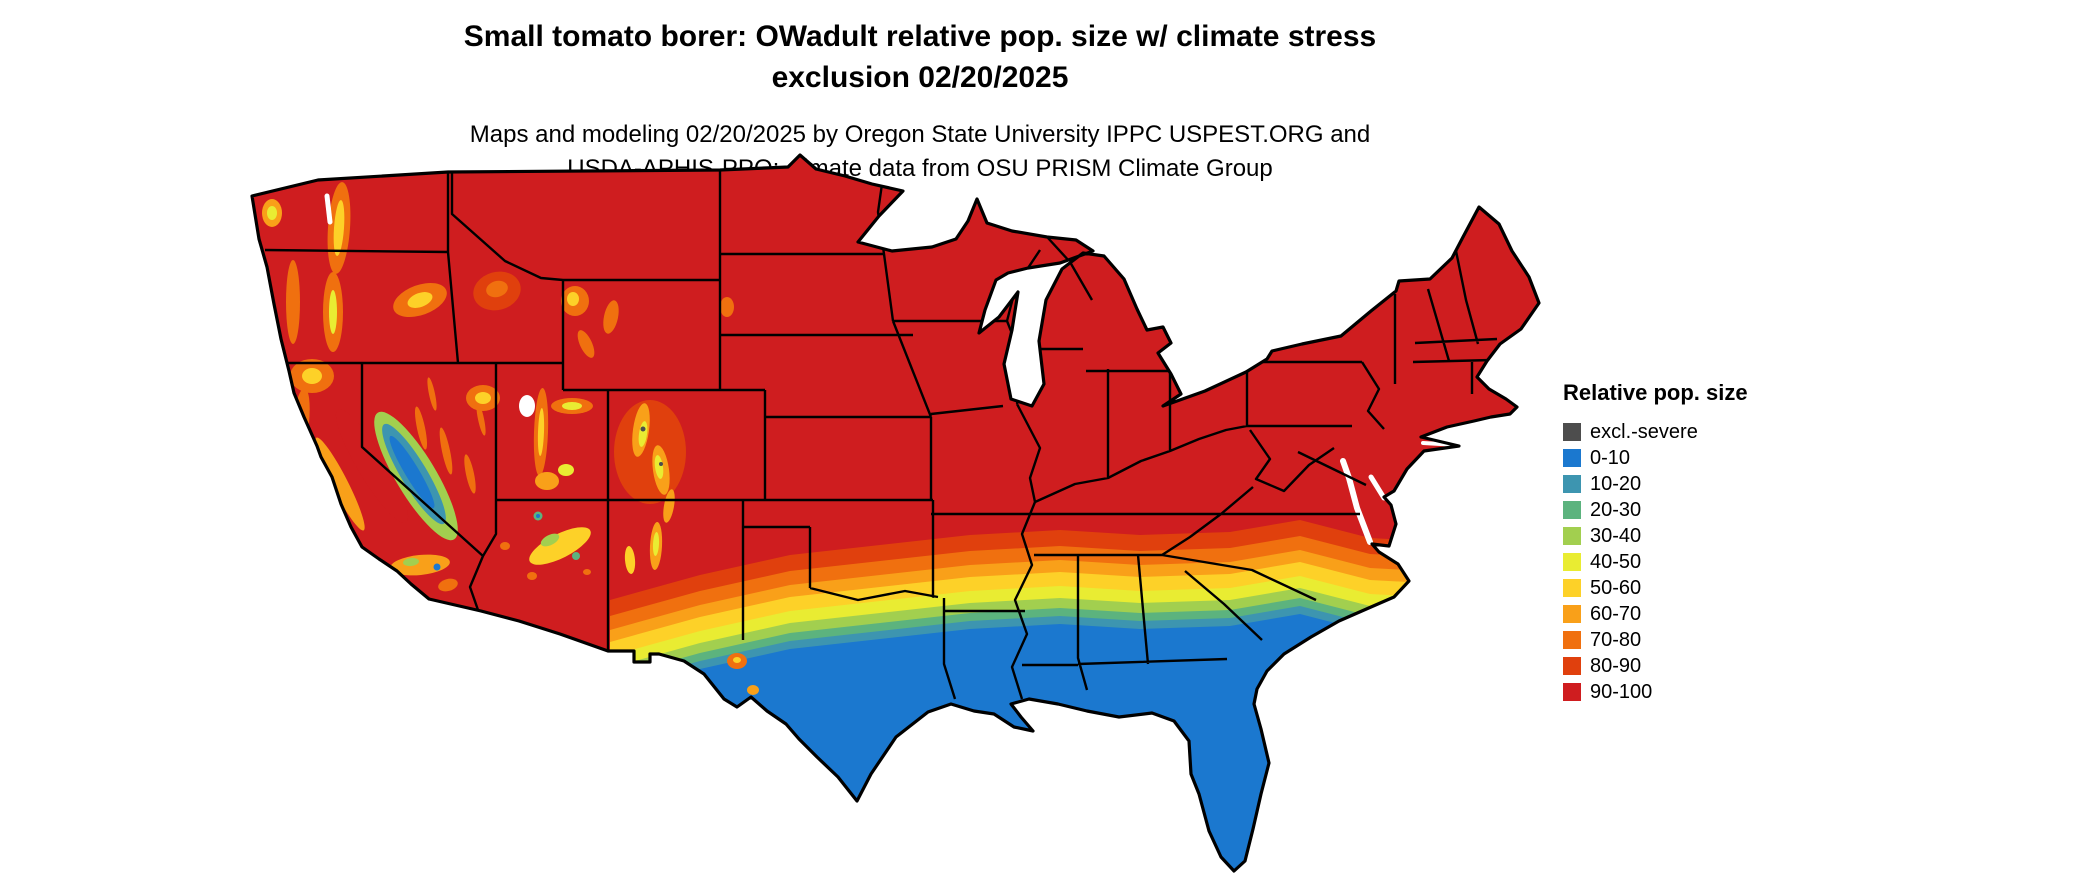 The width and height of the screenshot is (2100, 892). Describe the element at coordinates (1616, 509) in the screenshot. I see `legend-item-label: 20-30` at that location.